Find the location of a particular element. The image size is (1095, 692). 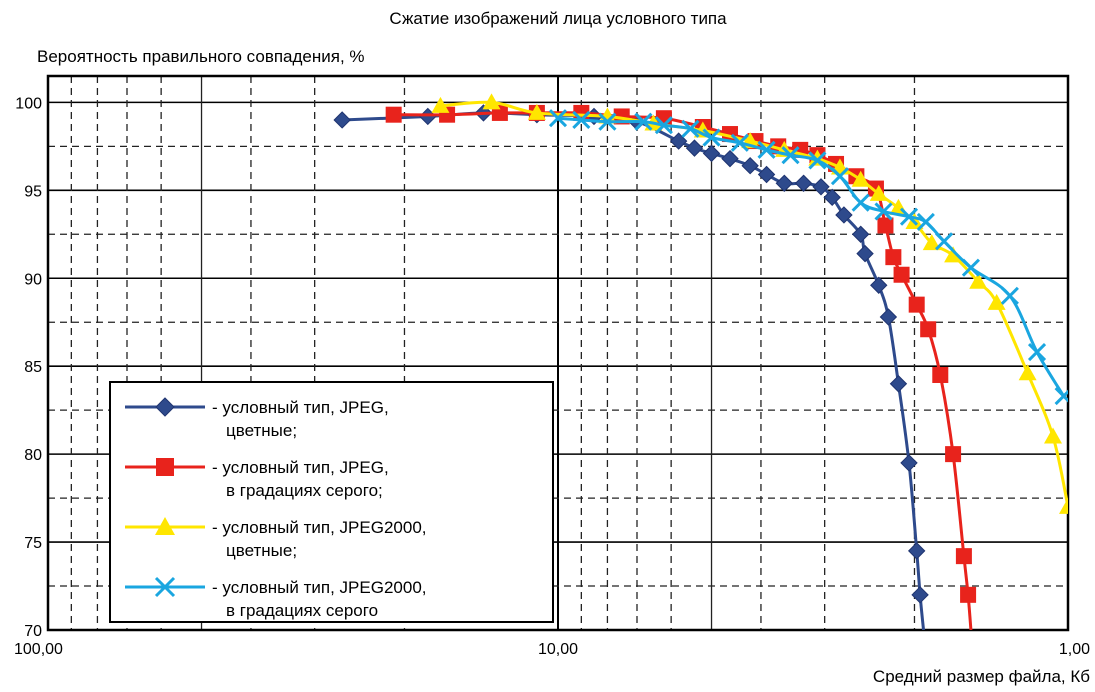

legend-box is located at coordinates (331, 502).